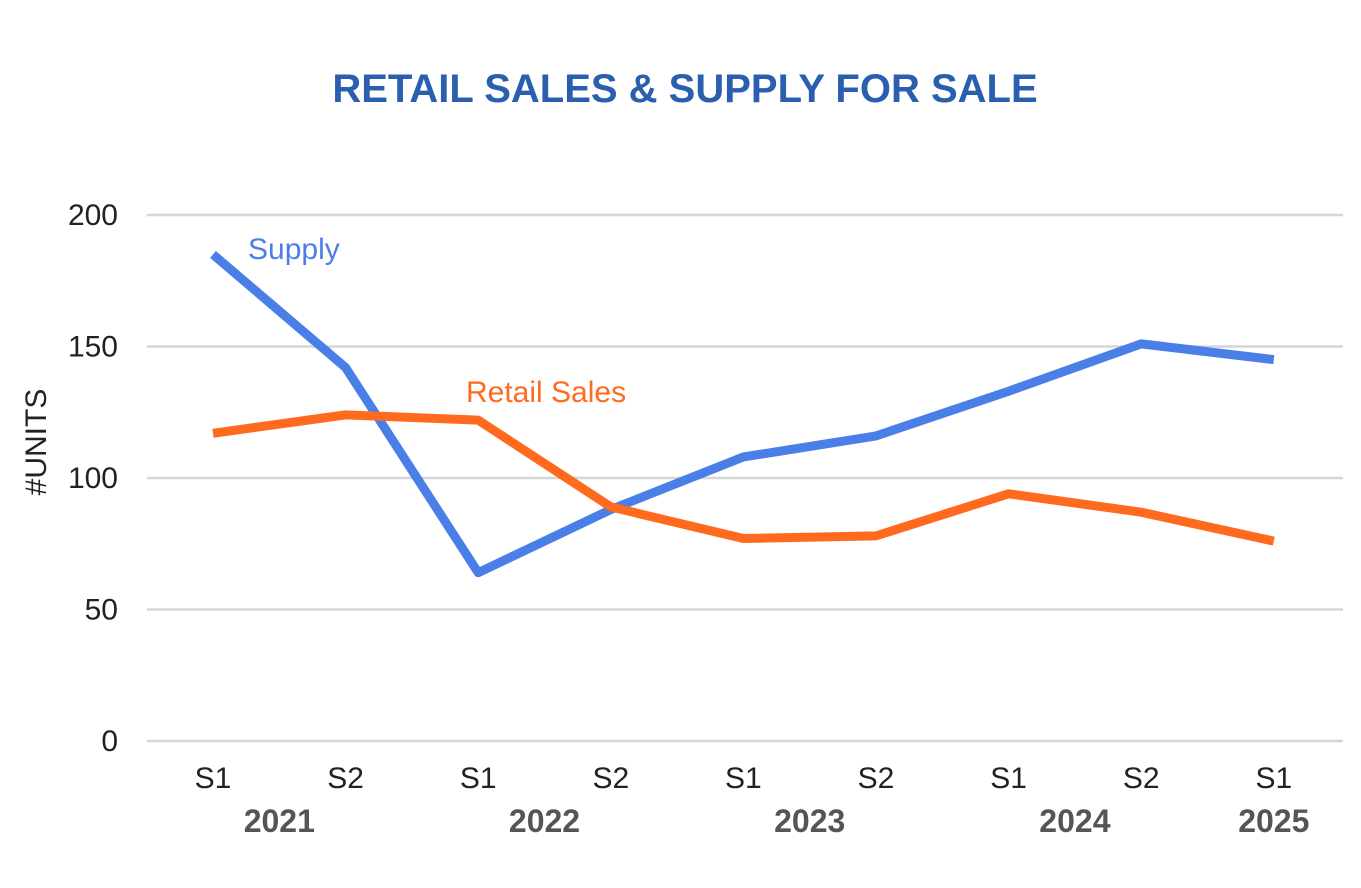 This screenshot has height=888, width=1361. What do you see at coordinates (1273, 821) in the screenshot?
I see `year-label: 2025` at bounding box center [1273, 821].